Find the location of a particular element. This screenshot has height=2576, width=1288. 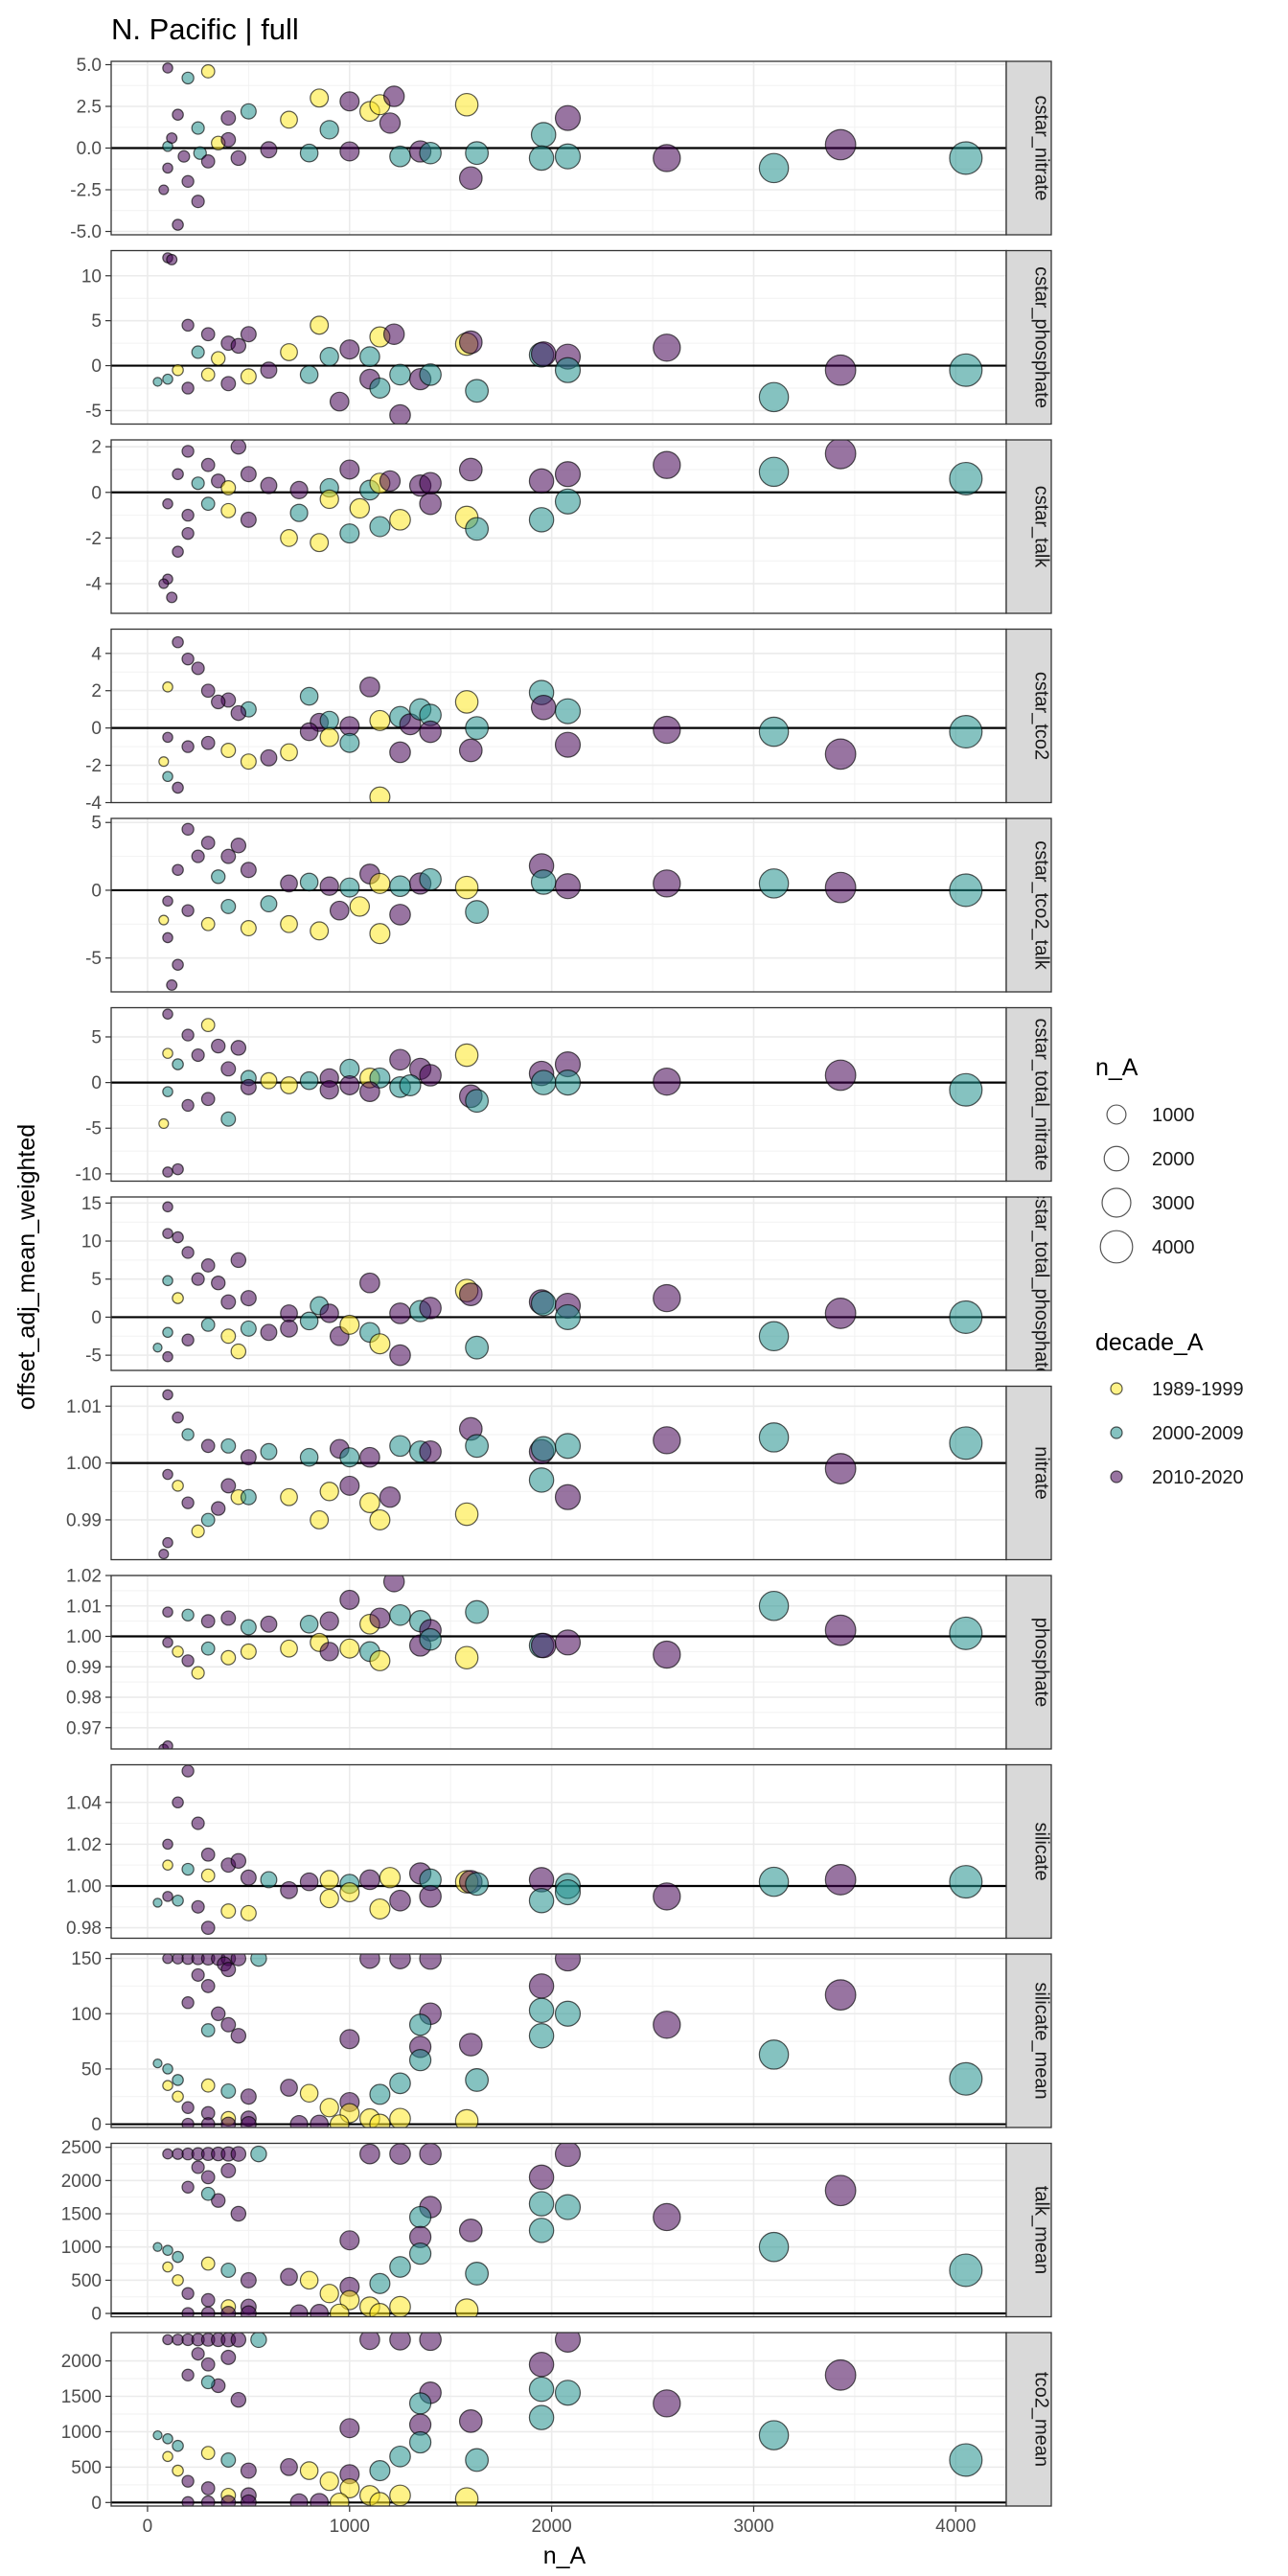

y-tick-label: 1.02 is located at coordinates (84, 1845).